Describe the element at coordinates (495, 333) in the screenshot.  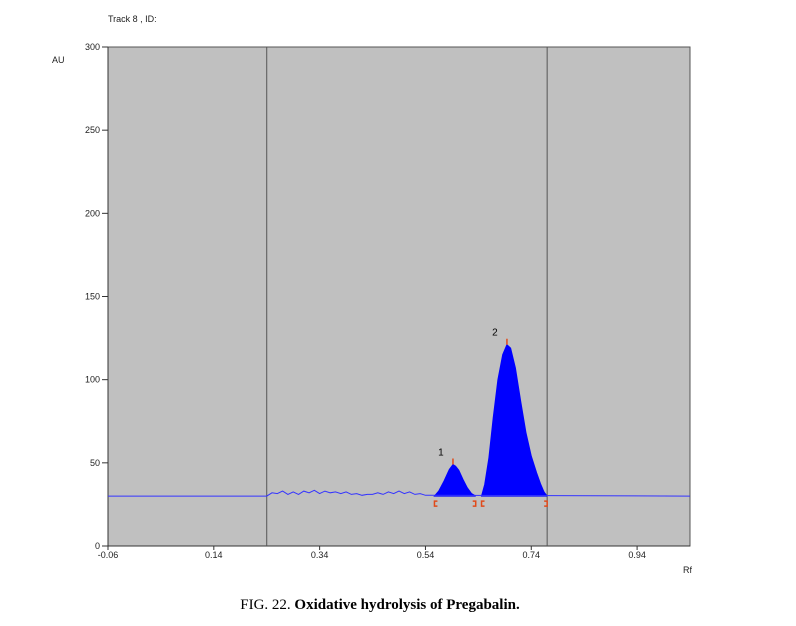
I see `peak-label: 2` at that location.